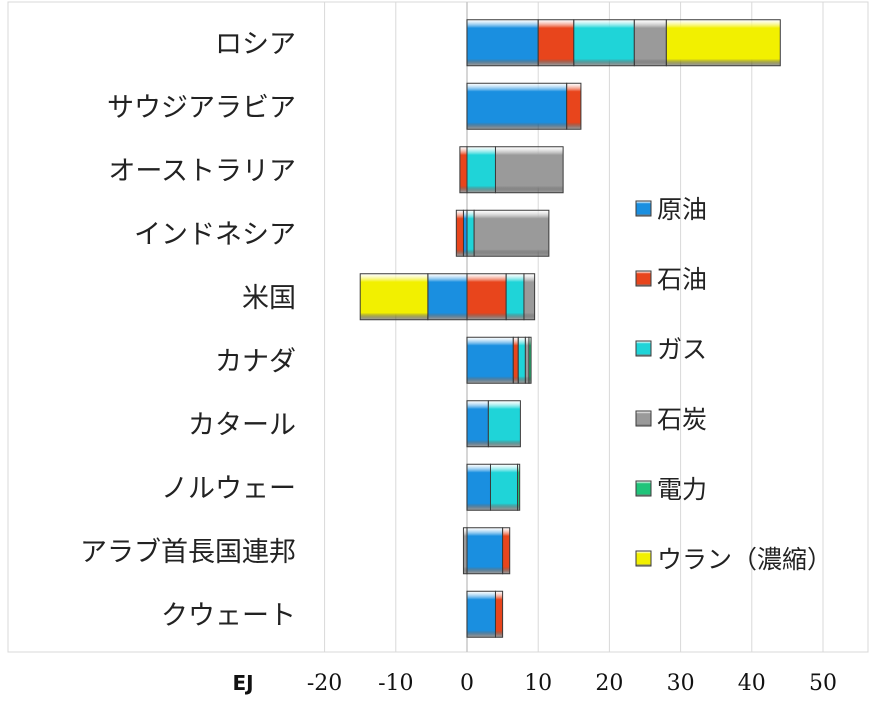  Describe the element at coordinates (255, 361) in the screenshot. I see `category-label-5: カナダ` at that location.